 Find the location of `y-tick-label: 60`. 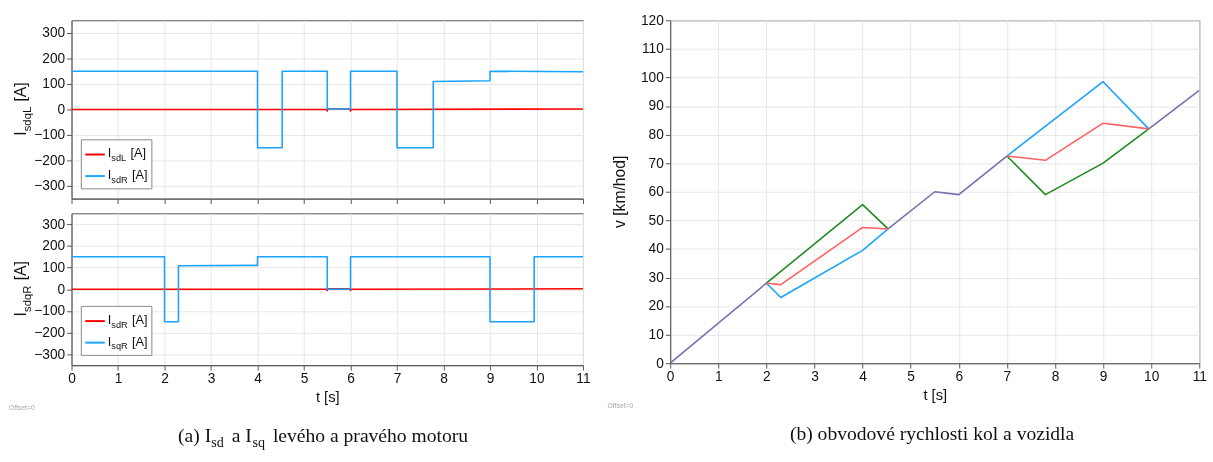

y-tick-label: 60 is located at coordinates (656, 192).